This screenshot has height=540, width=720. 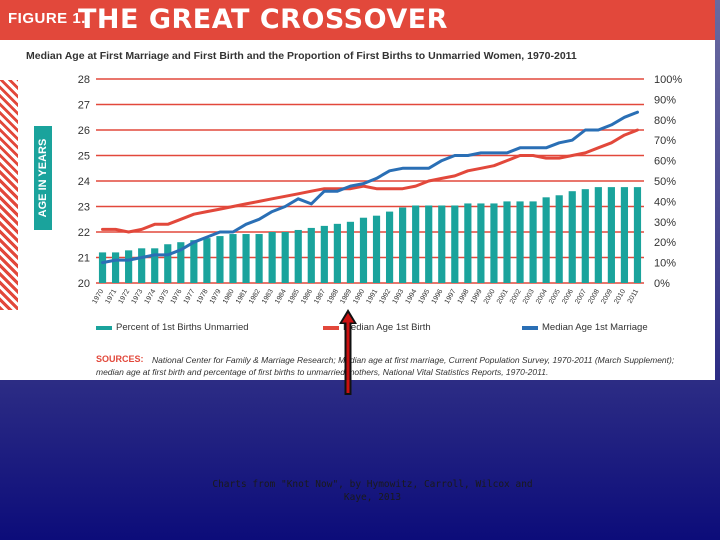 I want to click on x-tick-label: 1988, so click(x=333, y=296).